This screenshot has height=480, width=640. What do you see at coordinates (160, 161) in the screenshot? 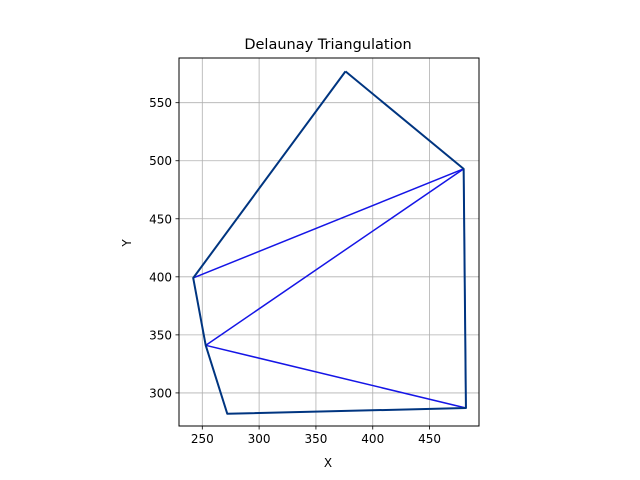
I see `y-tick-label: 500` at bounding box center [160, 161].